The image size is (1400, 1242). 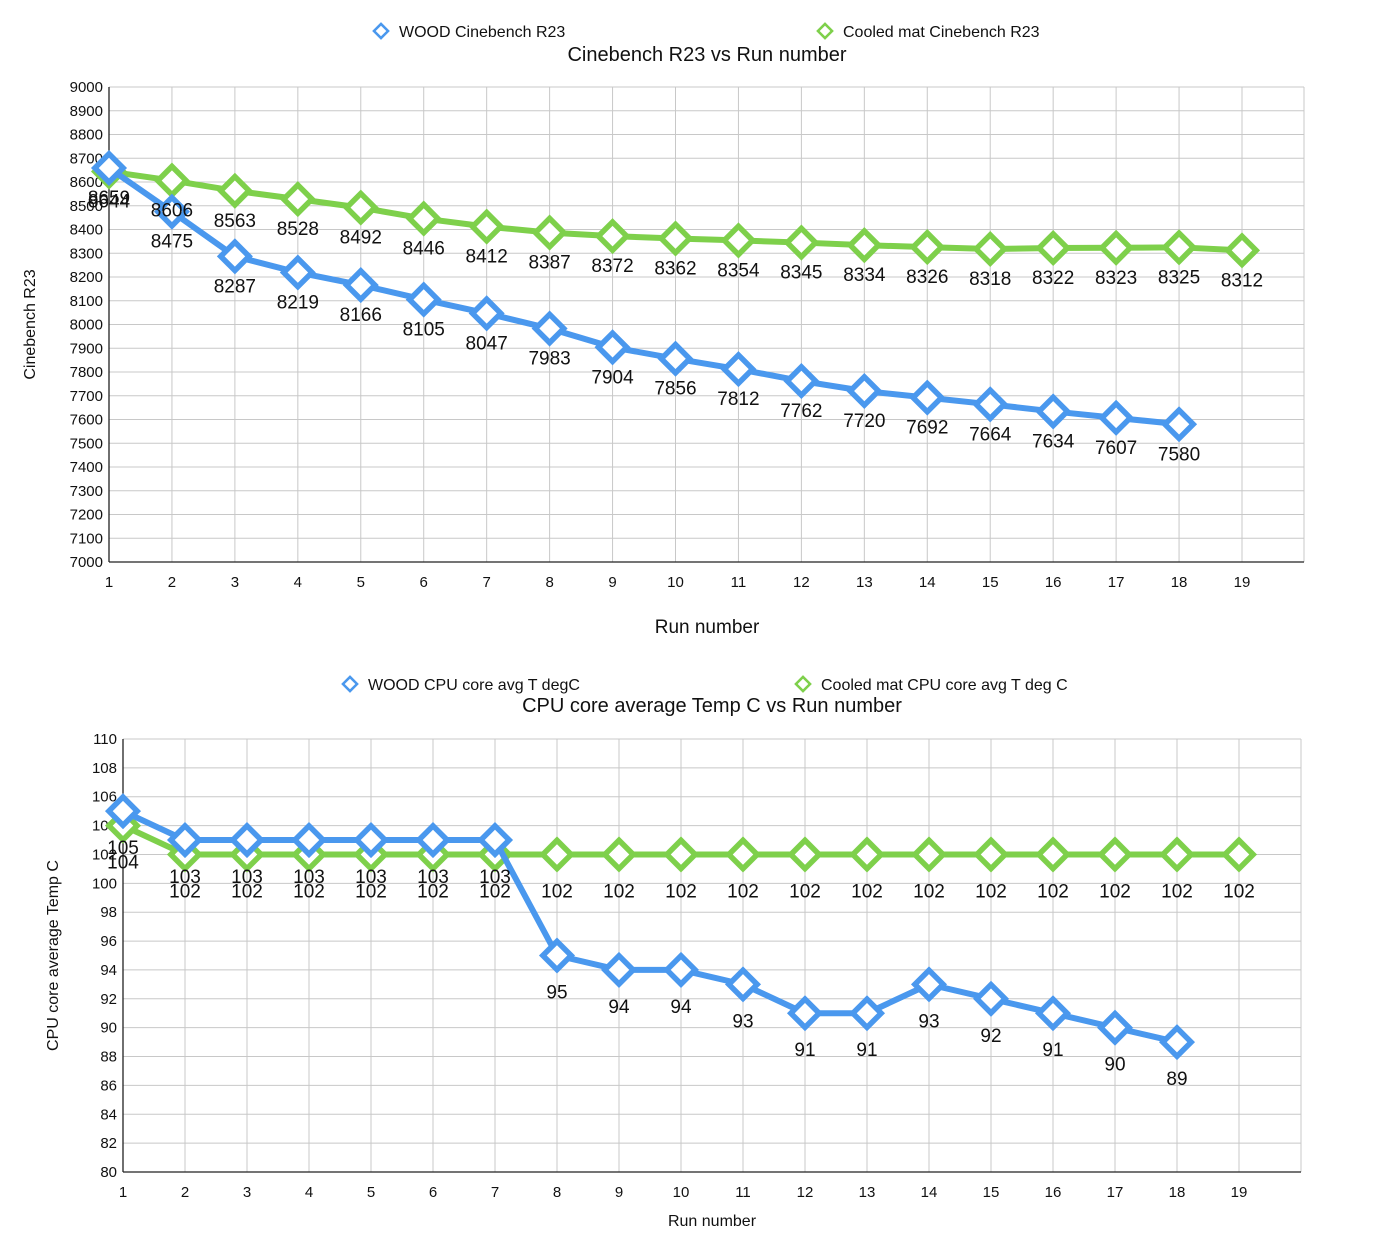 What do you see at coordinates (298, 302) in the screenshot?
I see `c1-data-label-0: 8219` at bounding box center [298, 302].